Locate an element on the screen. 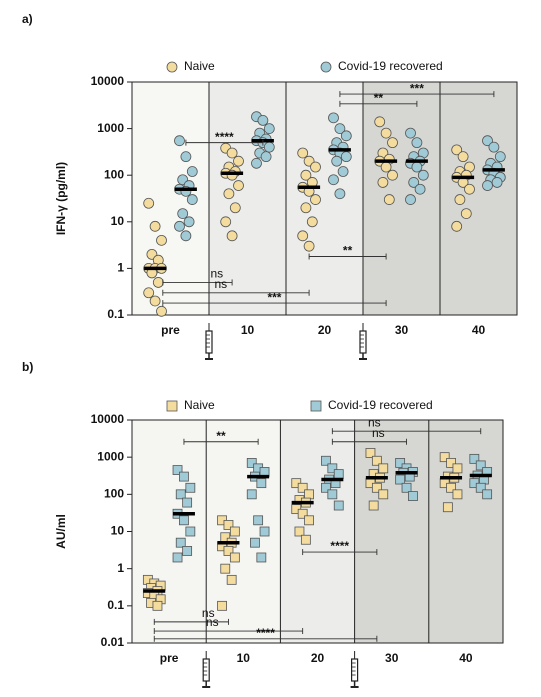 Image resolution: width=541 pixels, height=697 pixels. y-tick-label: 10 is located at coordinates (118, 221).